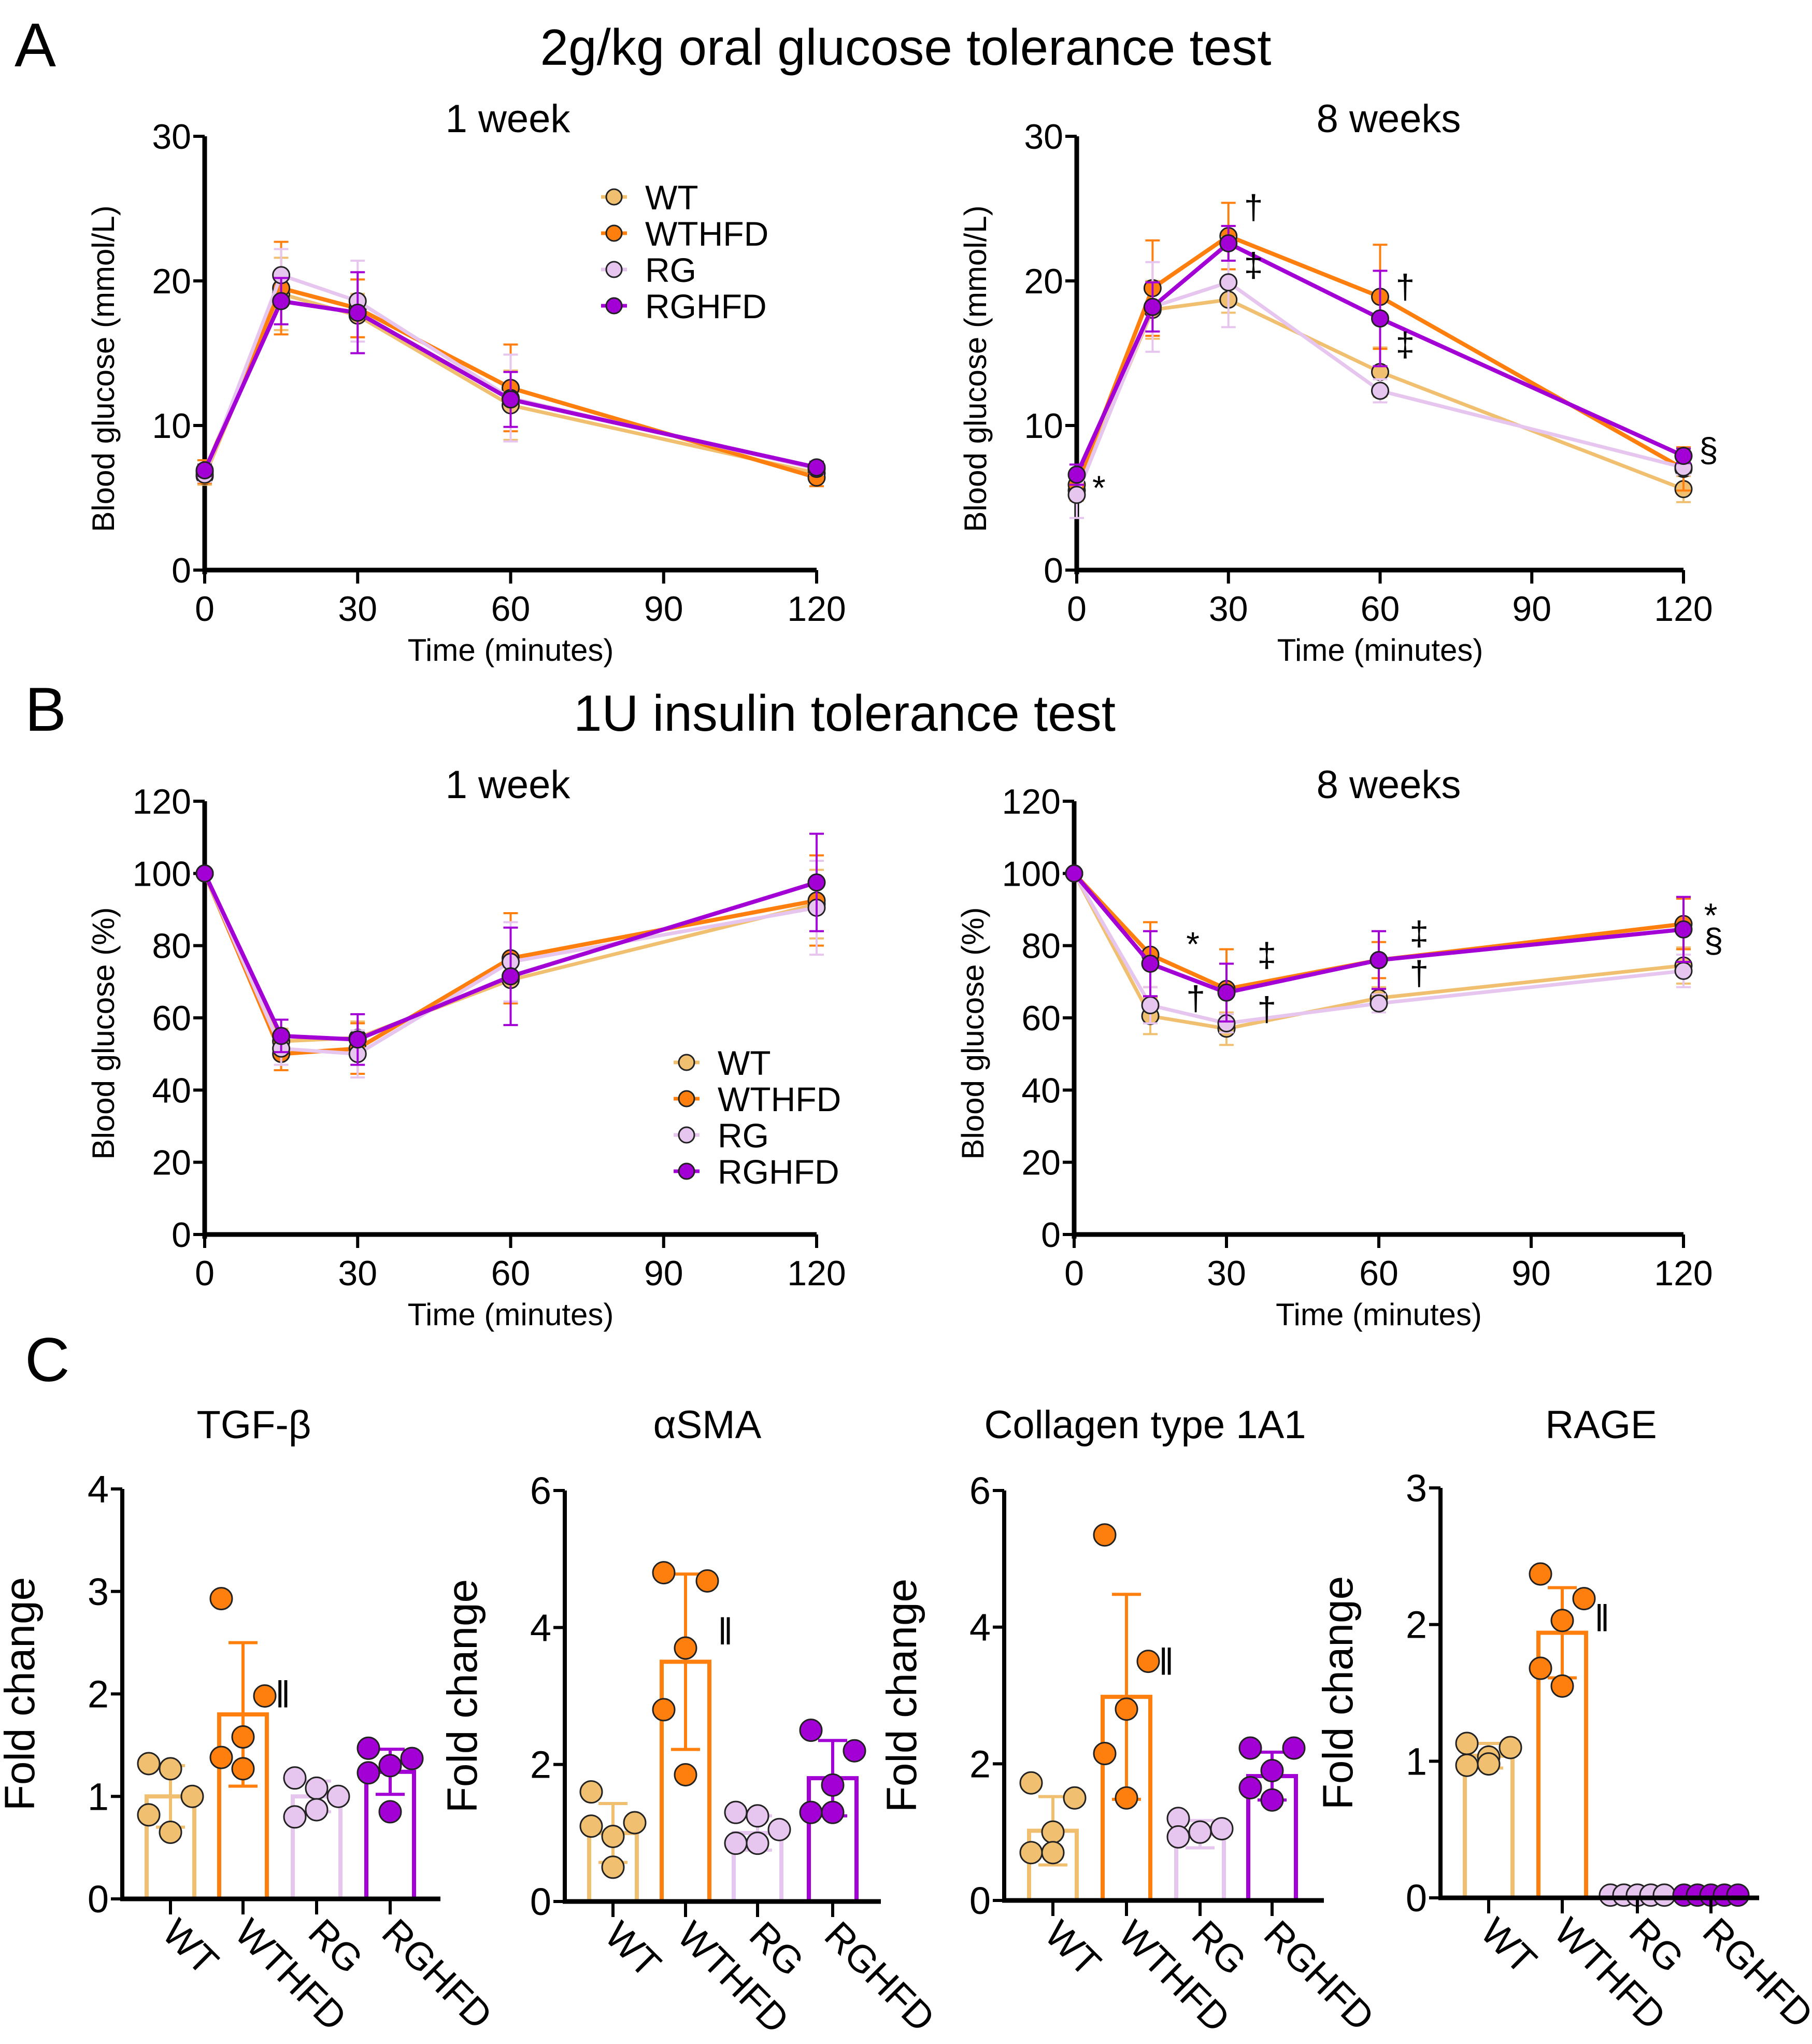  Describe the element at coordinates (171, 1018) in the screenshot. I see `y-tick-label: 60` at that location.